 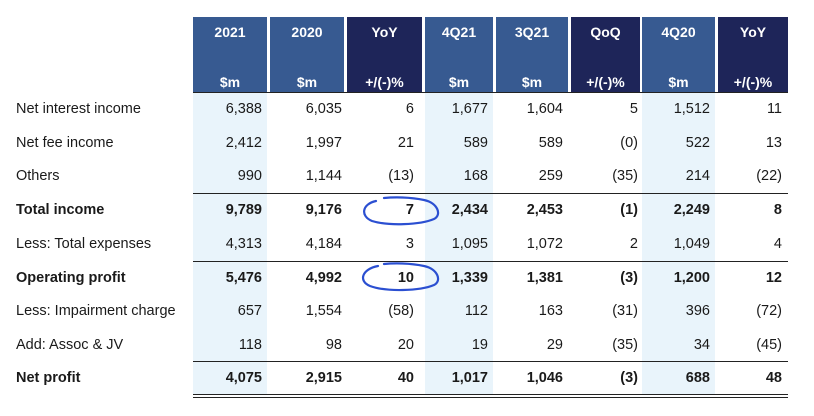 What do you see at coordinates (71, 278) in the screenshot?
I see `row-label: Operating profit` at bounding box center [71, 278].